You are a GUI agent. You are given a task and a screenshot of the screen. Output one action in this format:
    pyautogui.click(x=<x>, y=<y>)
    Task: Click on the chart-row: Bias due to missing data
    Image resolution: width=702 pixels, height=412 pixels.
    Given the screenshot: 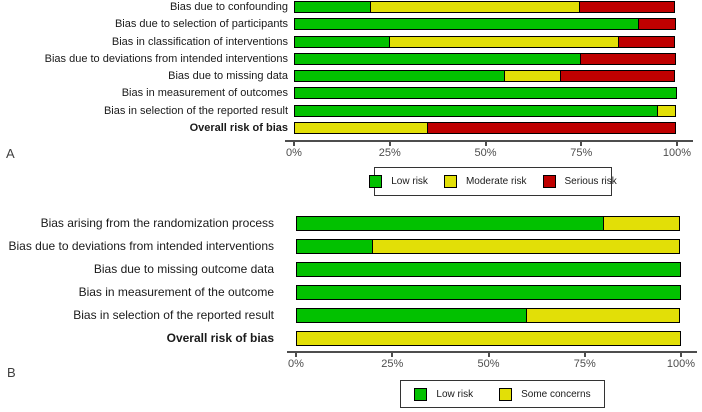 What is the action you would take?
    pyautogui.click(x=338, y=76)
    